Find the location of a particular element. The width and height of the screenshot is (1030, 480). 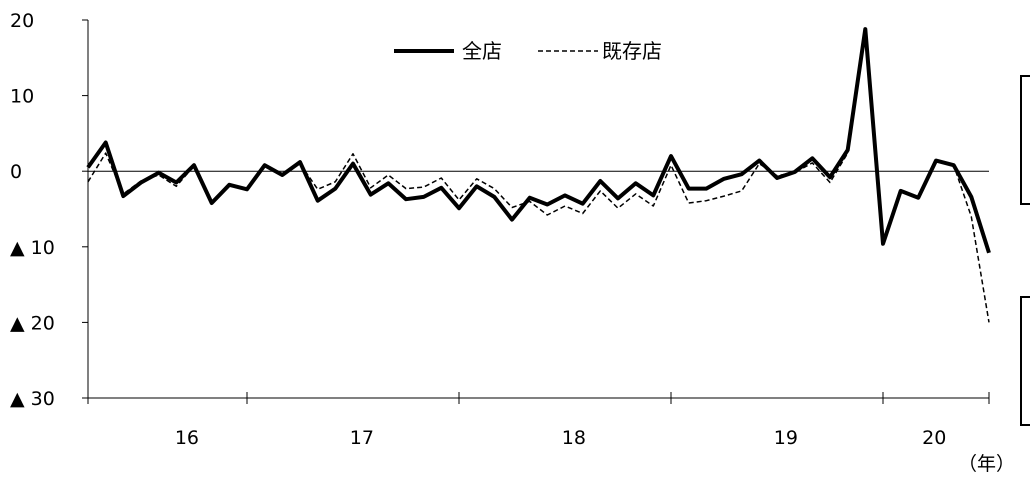

annotation-box-upper is located at coordinates (1025, 140).